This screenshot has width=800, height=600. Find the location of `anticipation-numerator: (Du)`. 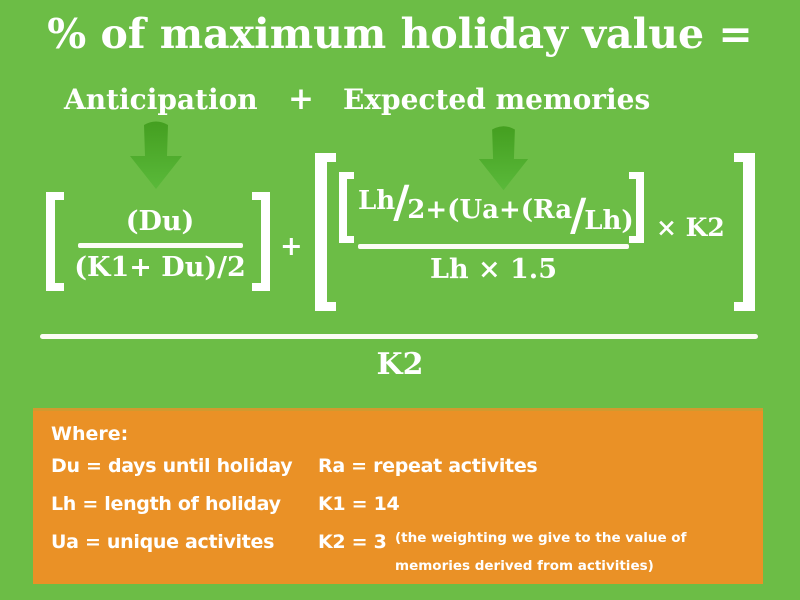

anticipation-numerator: (Du) is located at coordinates (160, 221).